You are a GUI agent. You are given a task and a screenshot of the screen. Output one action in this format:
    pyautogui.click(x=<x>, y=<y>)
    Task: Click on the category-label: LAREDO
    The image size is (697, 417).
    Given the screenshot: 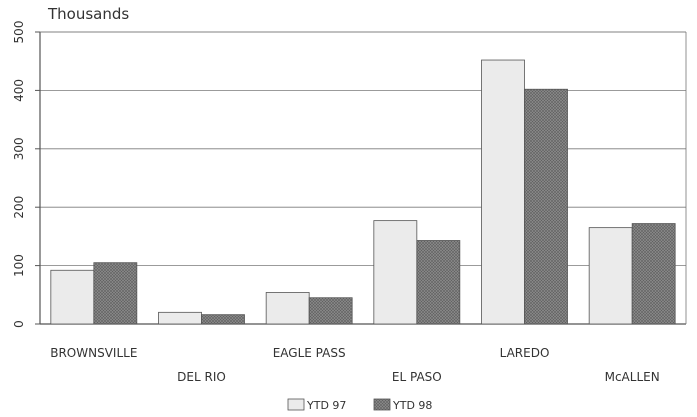 What is the action you would take?
    pyautogui.click(x=525, y=353)
    